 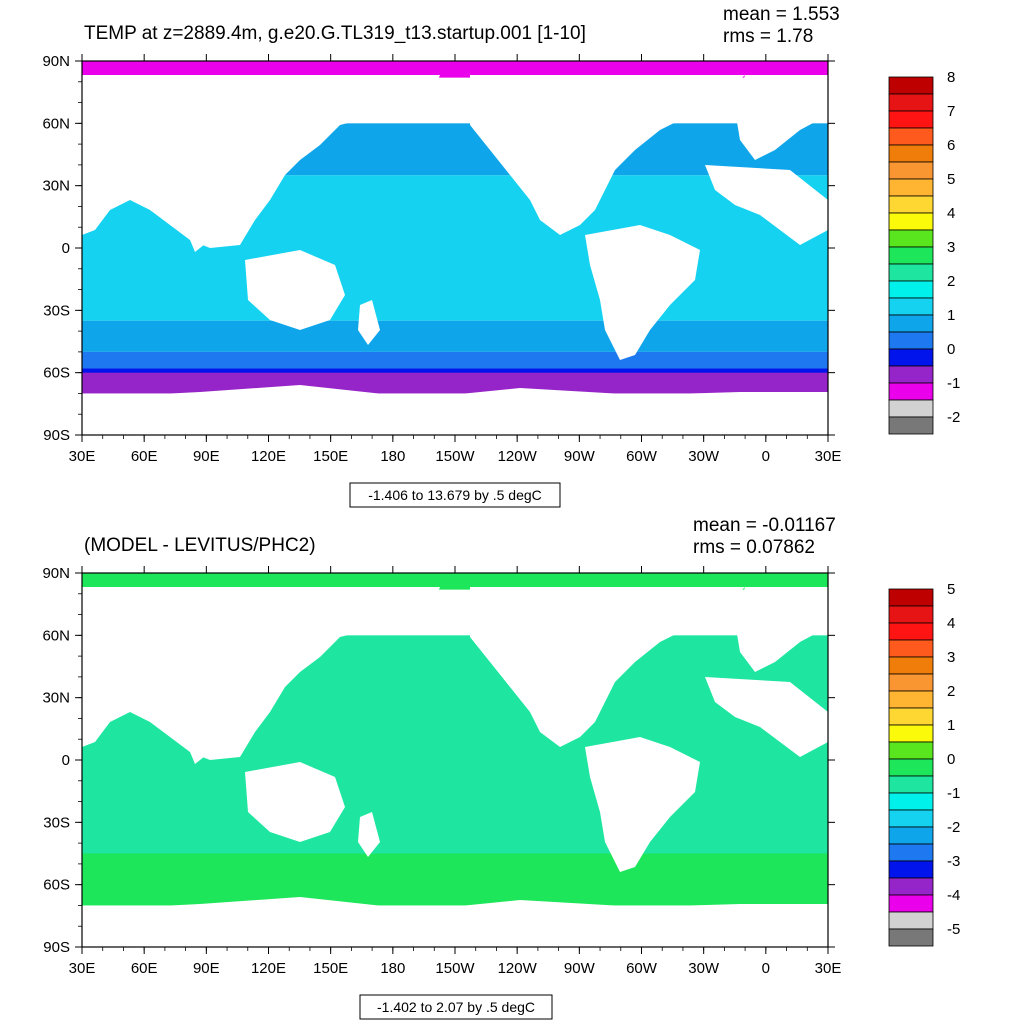 What do you see at coordinates (330, 456) in the screenshot?
I see `lon-tick-label: 150E` at bounding box center [330, 456].